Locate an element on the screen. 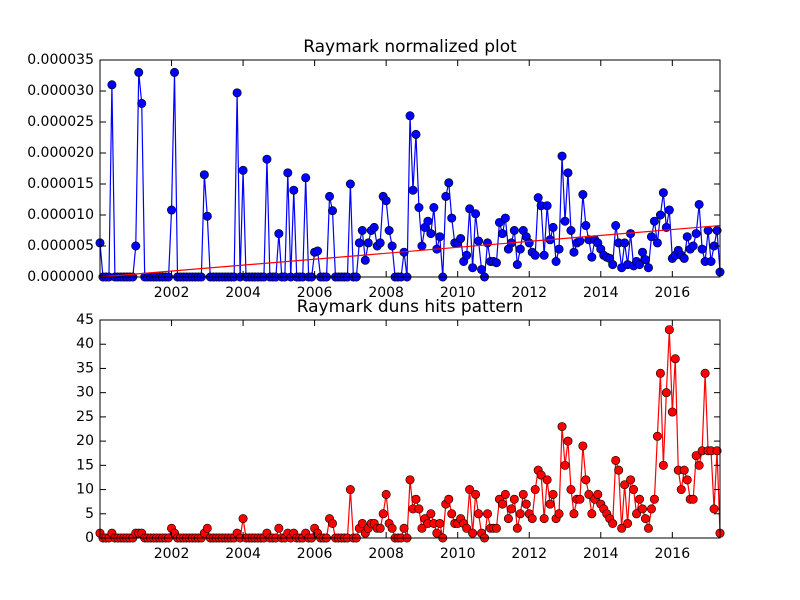 This screenshot has width=800, height=600. x-tick-label: 2008 is located at coordinates (386, 554).